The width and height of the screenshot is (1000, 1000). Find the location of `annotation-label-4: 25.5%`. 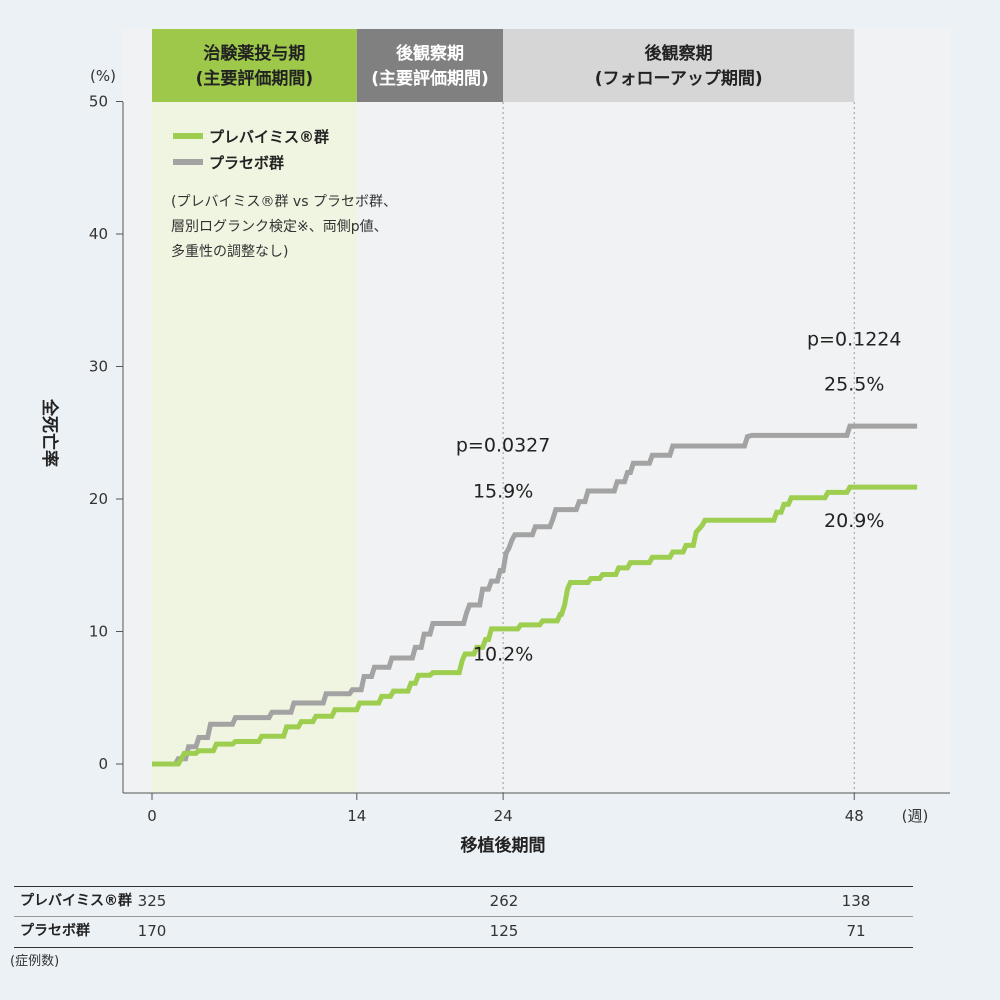

annotation-label-4: 25.5% is located at coordinates (854, 384).